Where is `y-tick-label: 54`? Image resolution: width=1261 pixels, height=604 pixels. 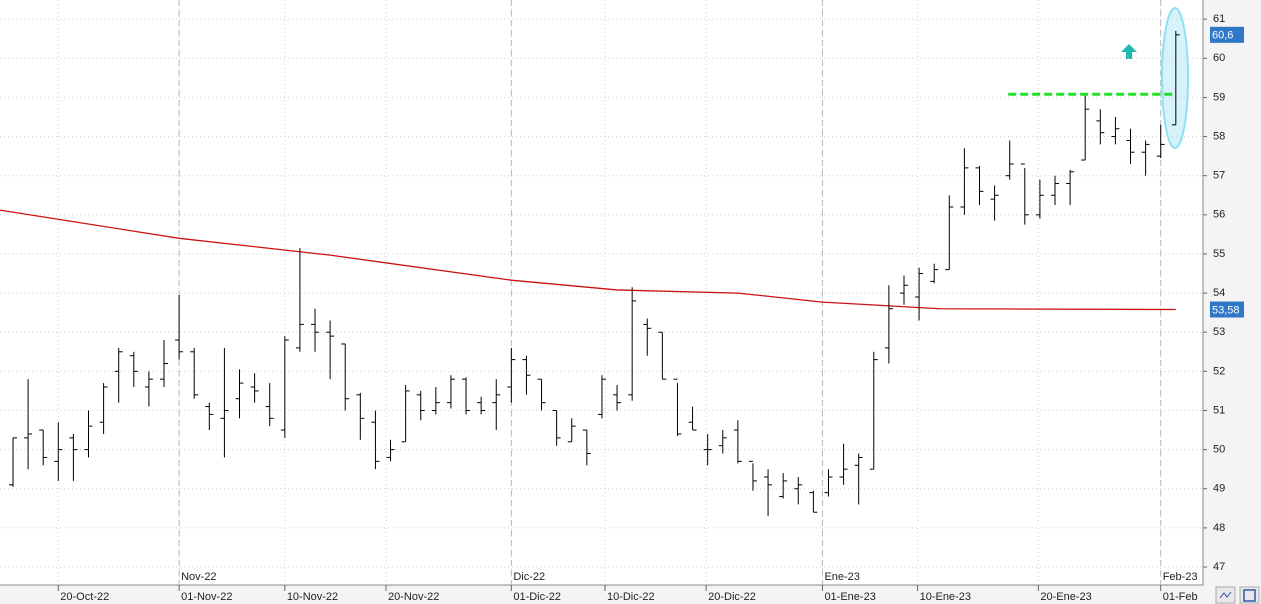
y-tick-label: 54 is located at coordinates (1219, 293).